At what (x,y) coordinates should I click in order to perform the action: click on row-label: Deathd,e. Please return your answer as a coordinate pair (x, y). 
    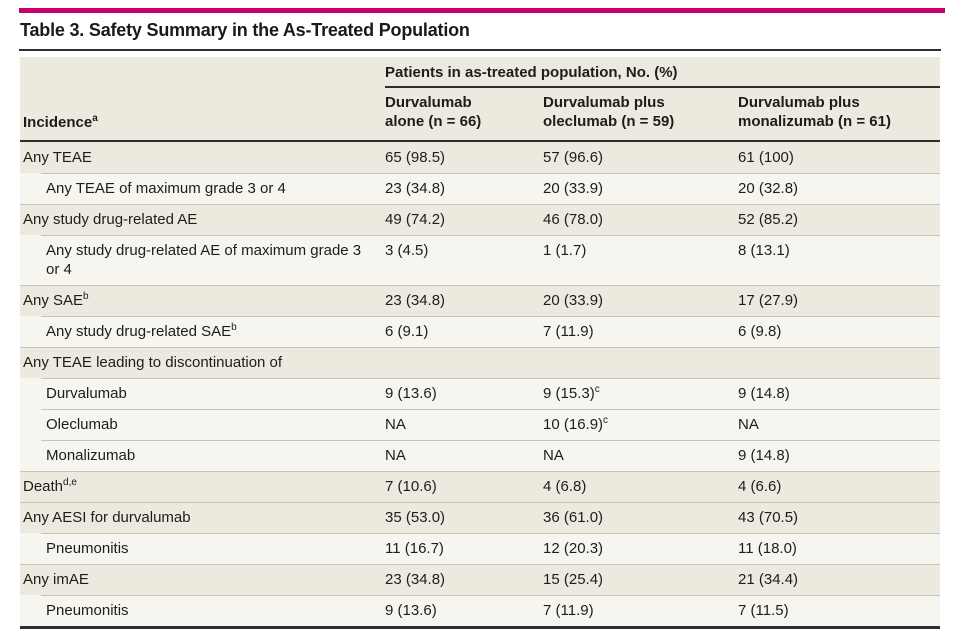
    Looking at the image, I should click on (50, 486).